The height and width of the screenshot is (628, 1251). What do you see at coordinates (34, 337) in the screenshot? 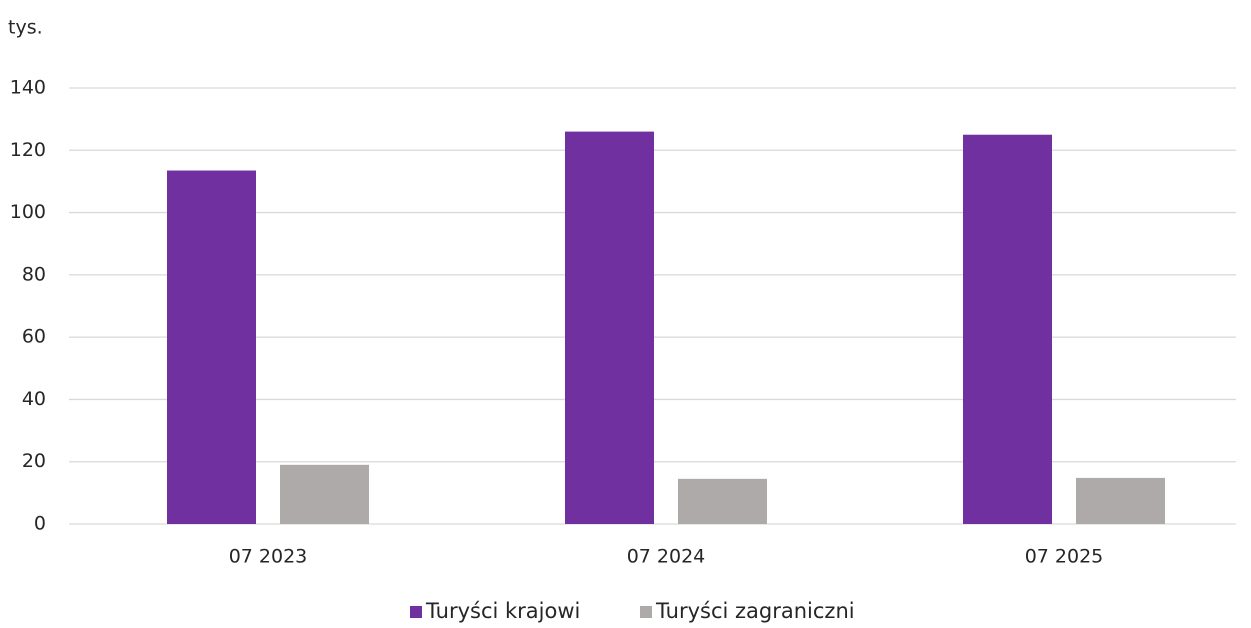
I see `y-tick-label: 60` at bounding box center [34, 337].